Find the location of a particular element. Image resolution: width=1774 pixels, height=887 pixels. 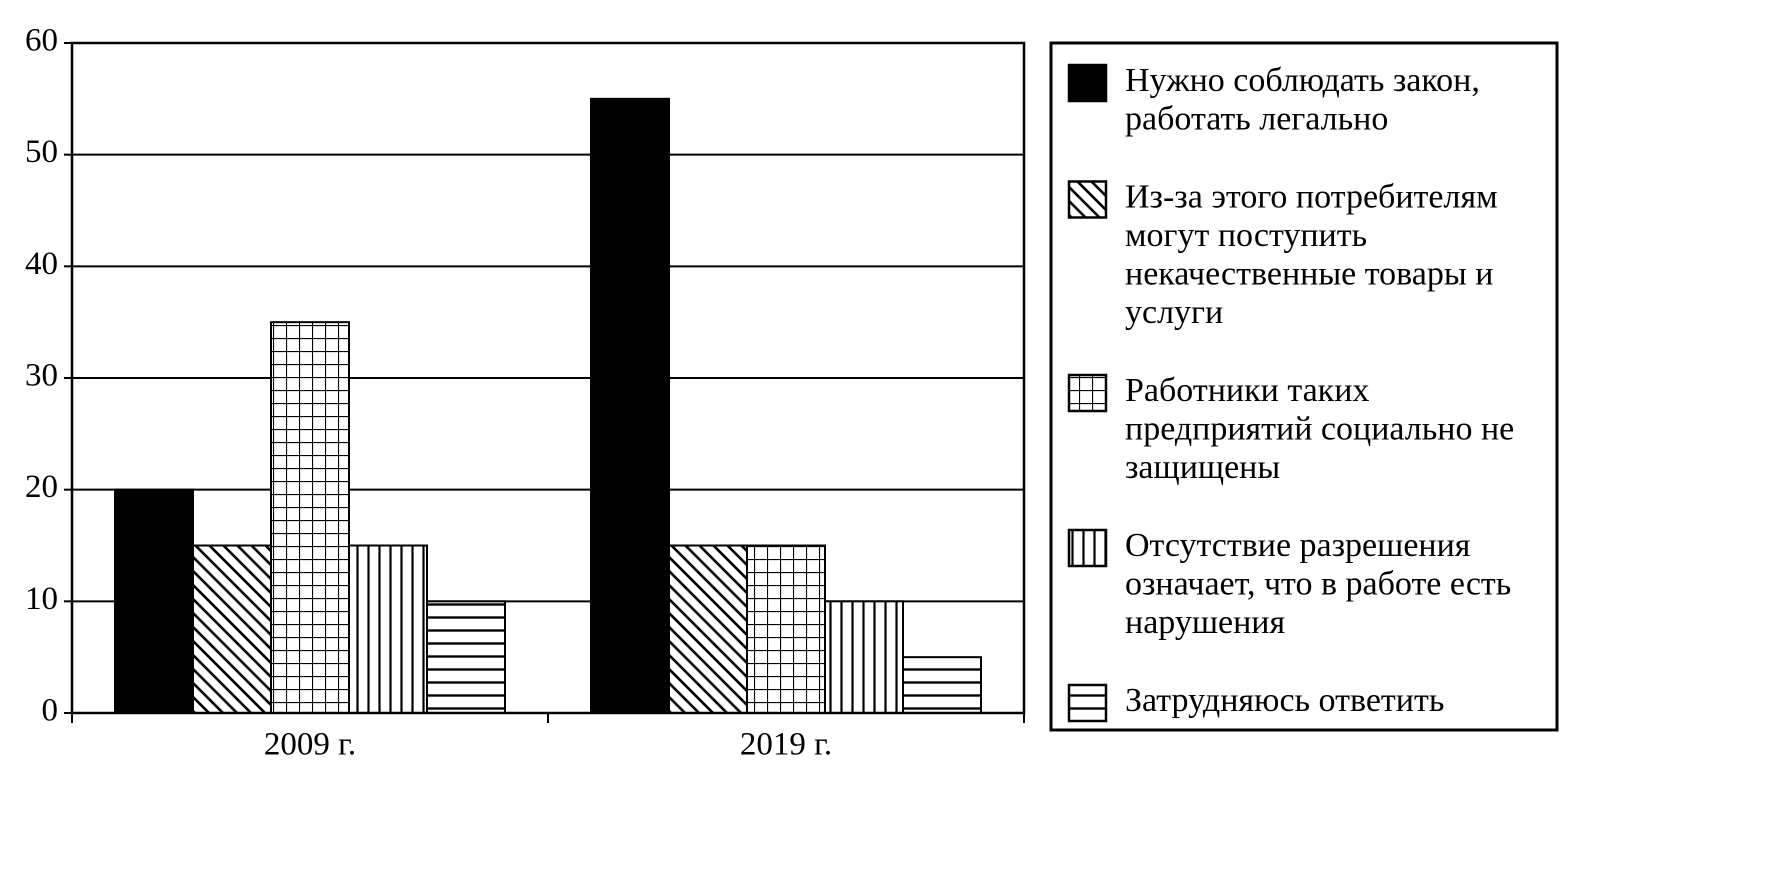

x-tick-label: 2009 г. is located at coordinates (310, 745).